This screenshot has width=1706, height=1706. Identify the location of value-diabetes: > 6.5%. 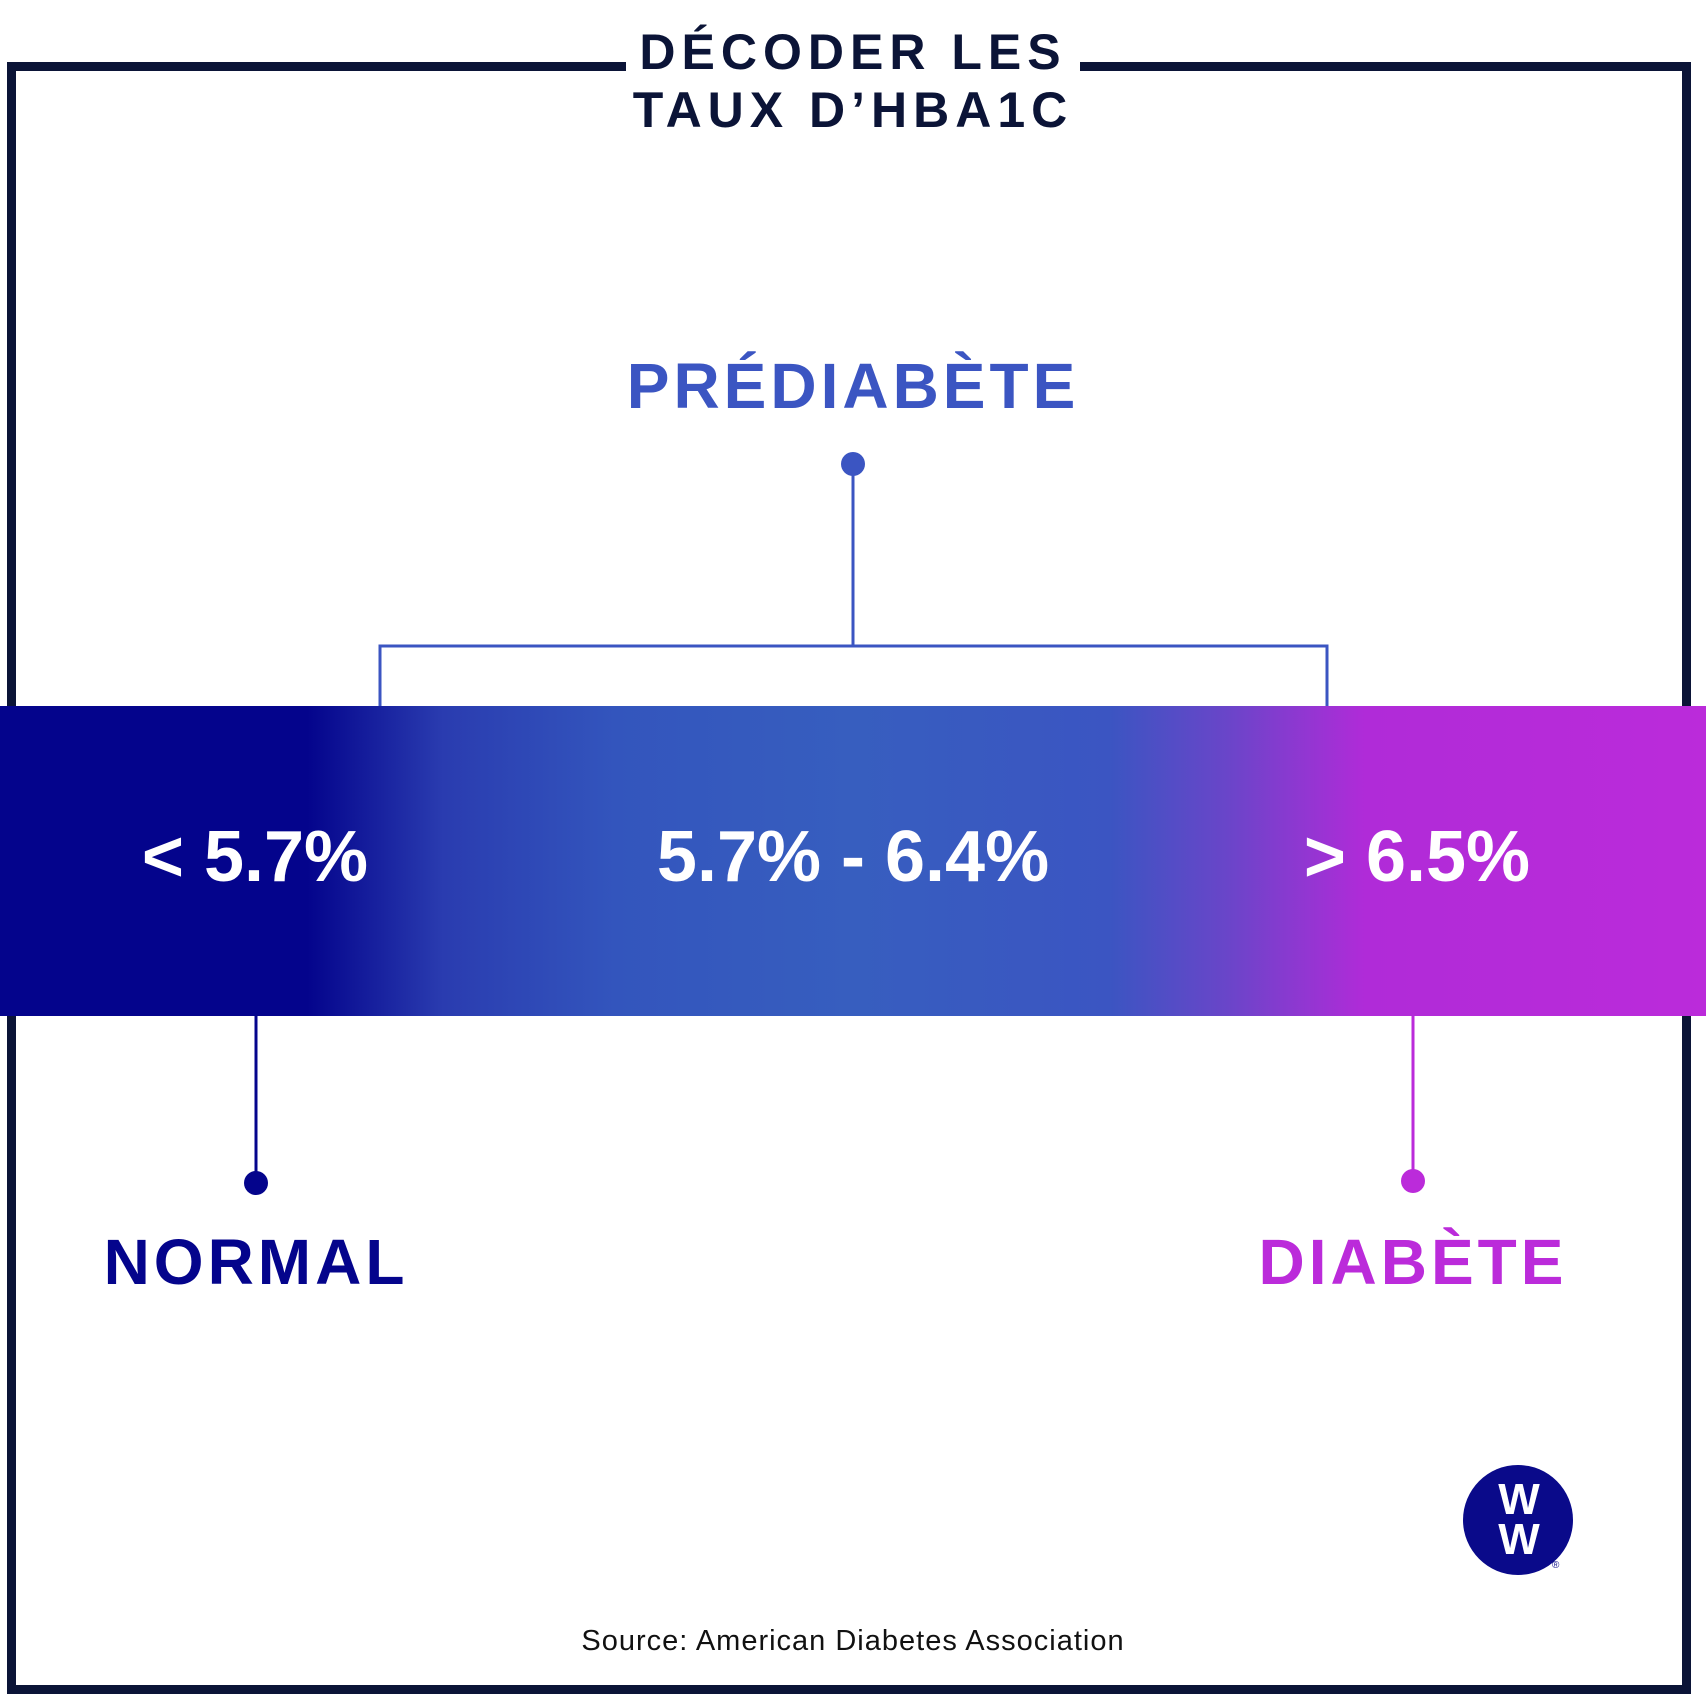
(1417, 857).